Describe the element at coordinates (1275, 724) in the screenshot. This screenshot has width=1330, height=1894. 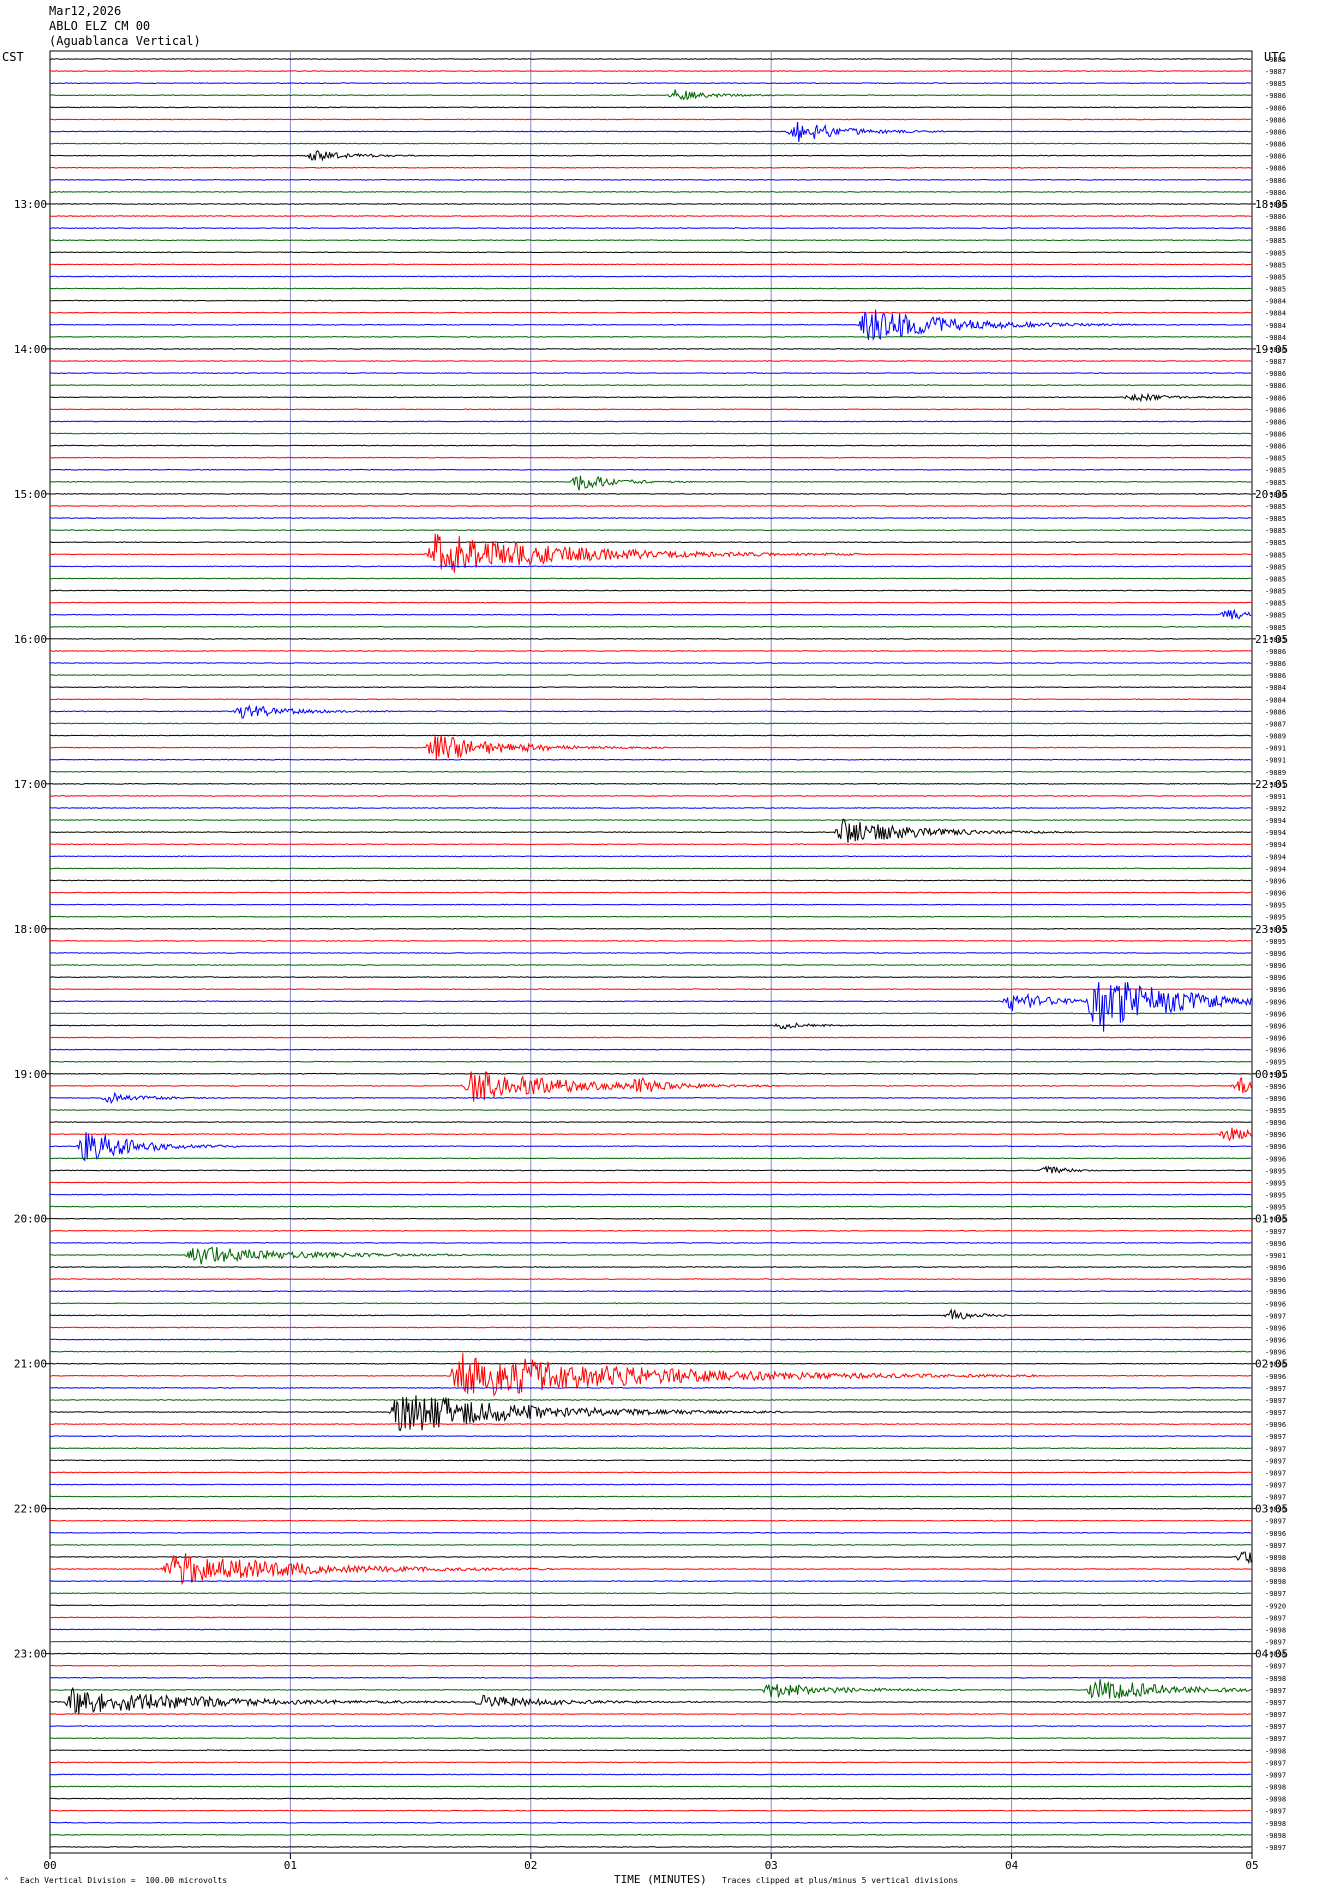
I see `line-offset-label: -9887` at that location.